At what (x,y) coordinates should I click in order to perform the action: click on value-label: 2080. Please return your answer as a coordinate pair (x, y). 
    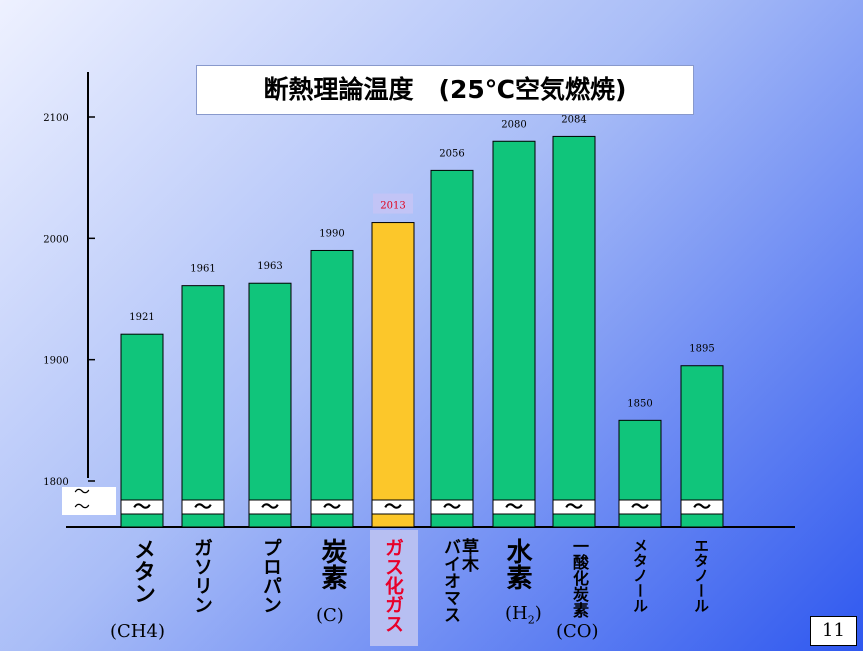
    Looking at the image, I should click on (513, 124).